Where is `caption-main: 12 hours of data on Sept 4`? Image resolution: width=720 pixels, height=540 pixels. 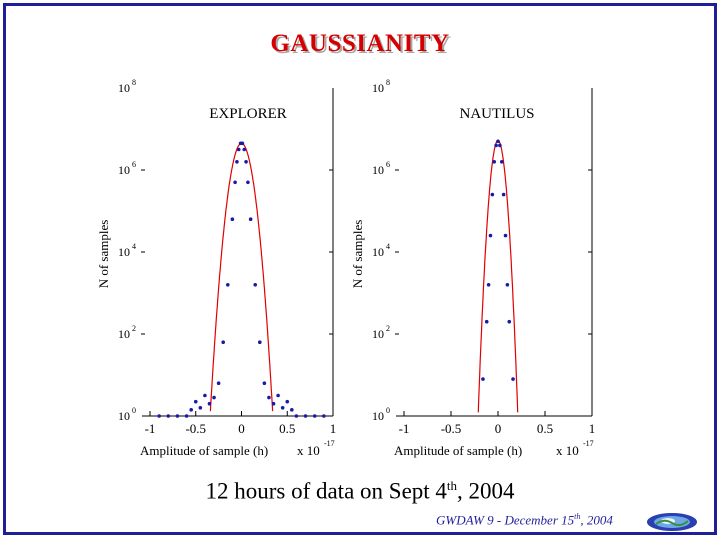
caption-main: 12 hours of data on Sept 4 is located at coordinates (326, 491).